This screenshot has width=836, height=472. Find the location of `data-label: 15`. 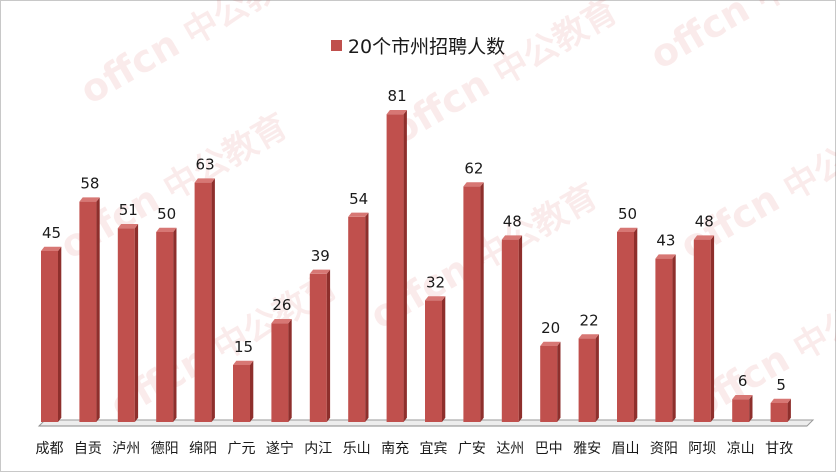

data-label: 15 is located at coordinates (243, 347).